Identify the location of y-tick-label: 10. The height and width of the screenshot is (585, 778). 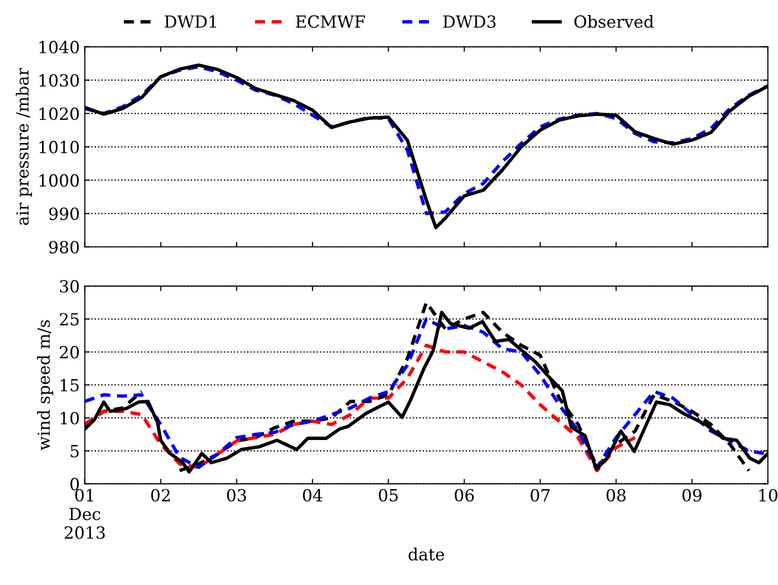
(69, 418).